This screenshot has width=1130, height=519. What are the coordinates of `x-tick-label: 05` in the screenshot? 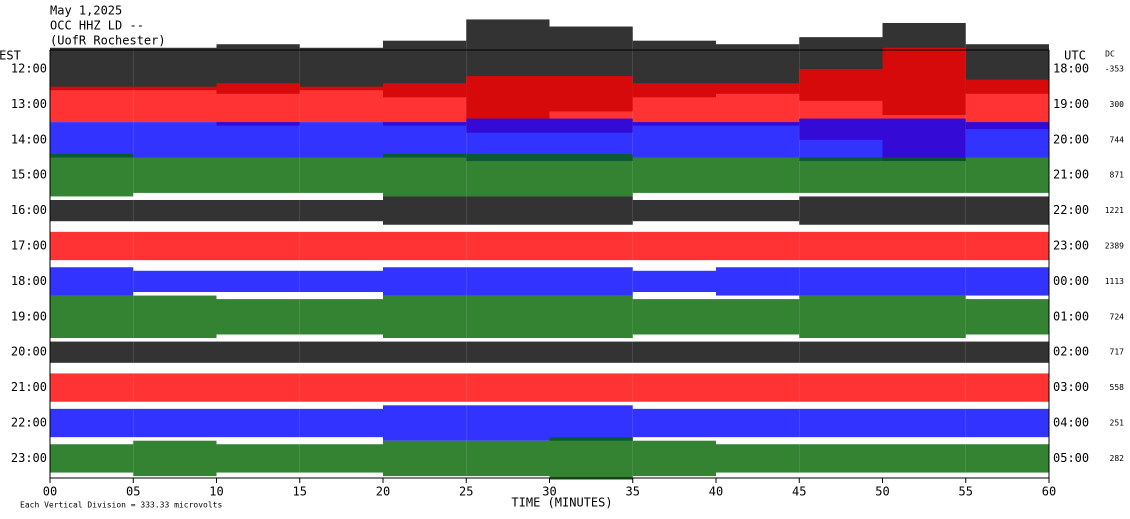 It's located at (133, 492).